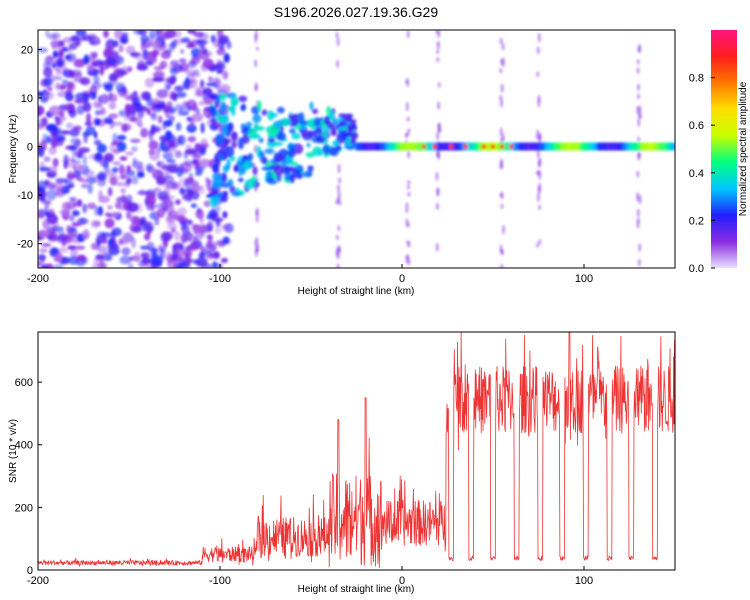 The image size is (750, 600). I want to click on spectrogram-x-tick-label: 100, so click(584, 279).